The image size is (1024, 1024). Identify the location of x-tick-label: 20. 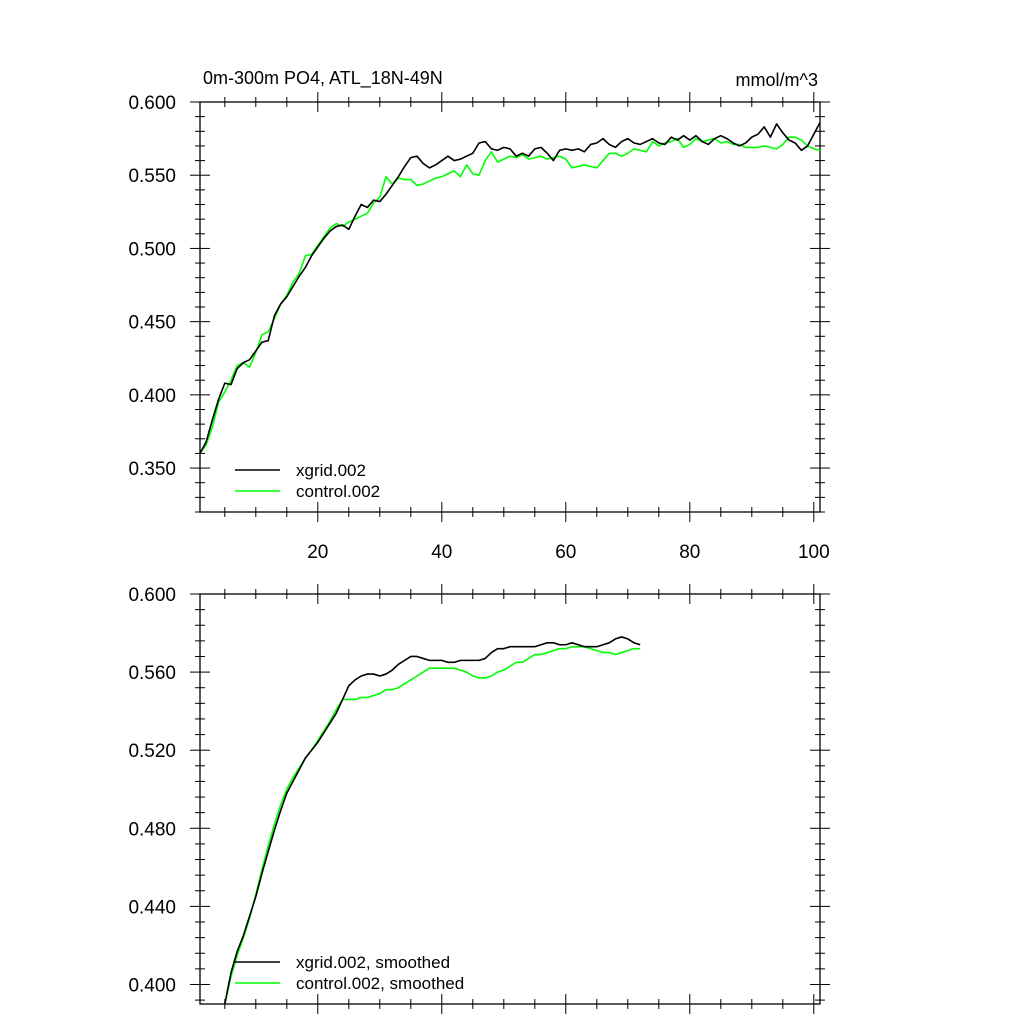
(317, 552).